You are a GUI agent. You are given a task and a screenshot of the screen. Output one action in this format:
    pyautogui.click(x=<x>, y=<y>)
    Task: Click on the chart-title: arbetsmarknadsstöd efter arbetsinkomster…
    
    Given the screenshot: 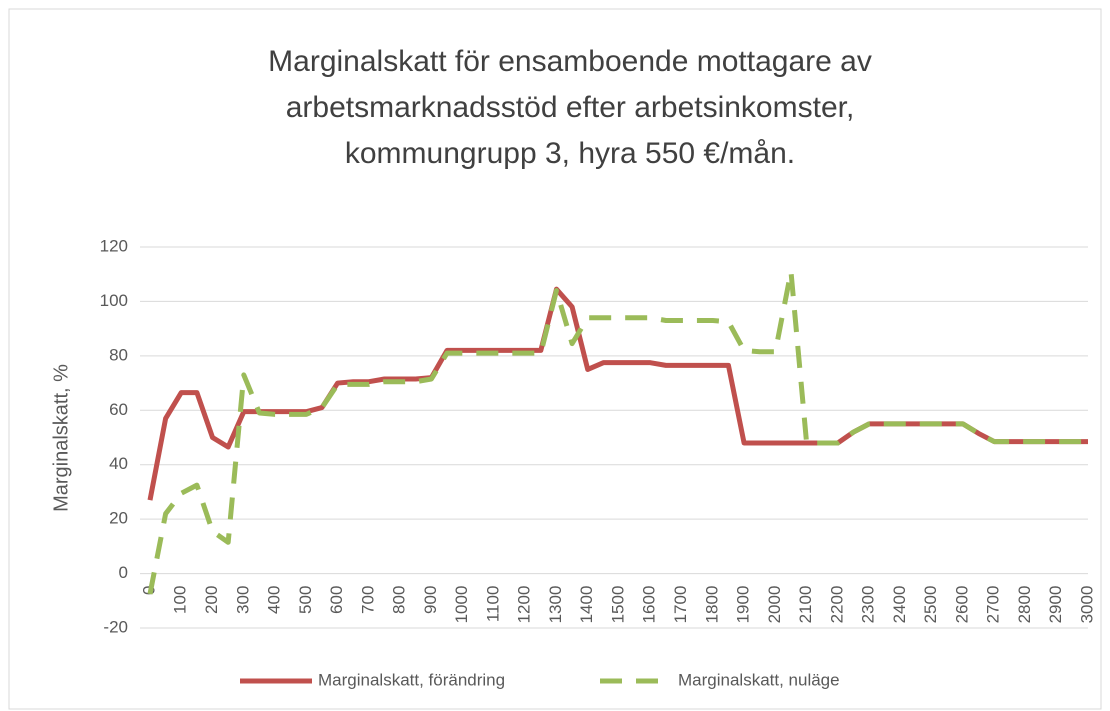 What is the action you would take?
    pyautogui.click(x=570, y=107)
    